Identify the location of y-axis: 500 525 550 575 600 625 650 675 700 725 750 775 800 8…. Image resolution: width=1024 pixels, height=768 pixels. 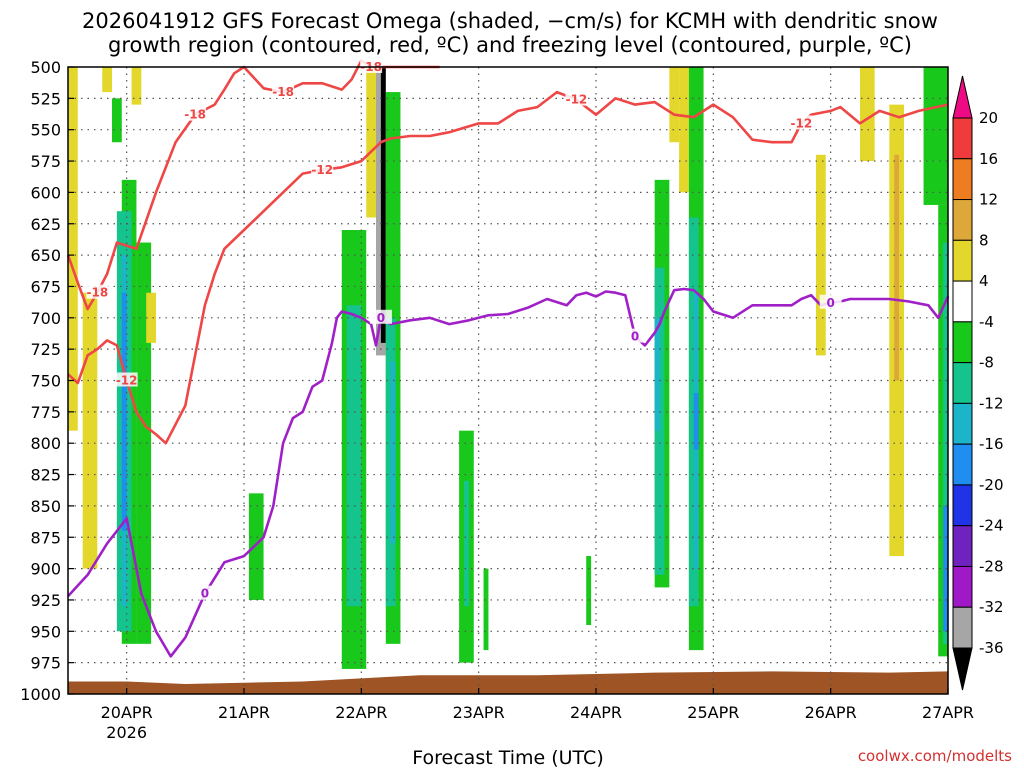
(47, 381).